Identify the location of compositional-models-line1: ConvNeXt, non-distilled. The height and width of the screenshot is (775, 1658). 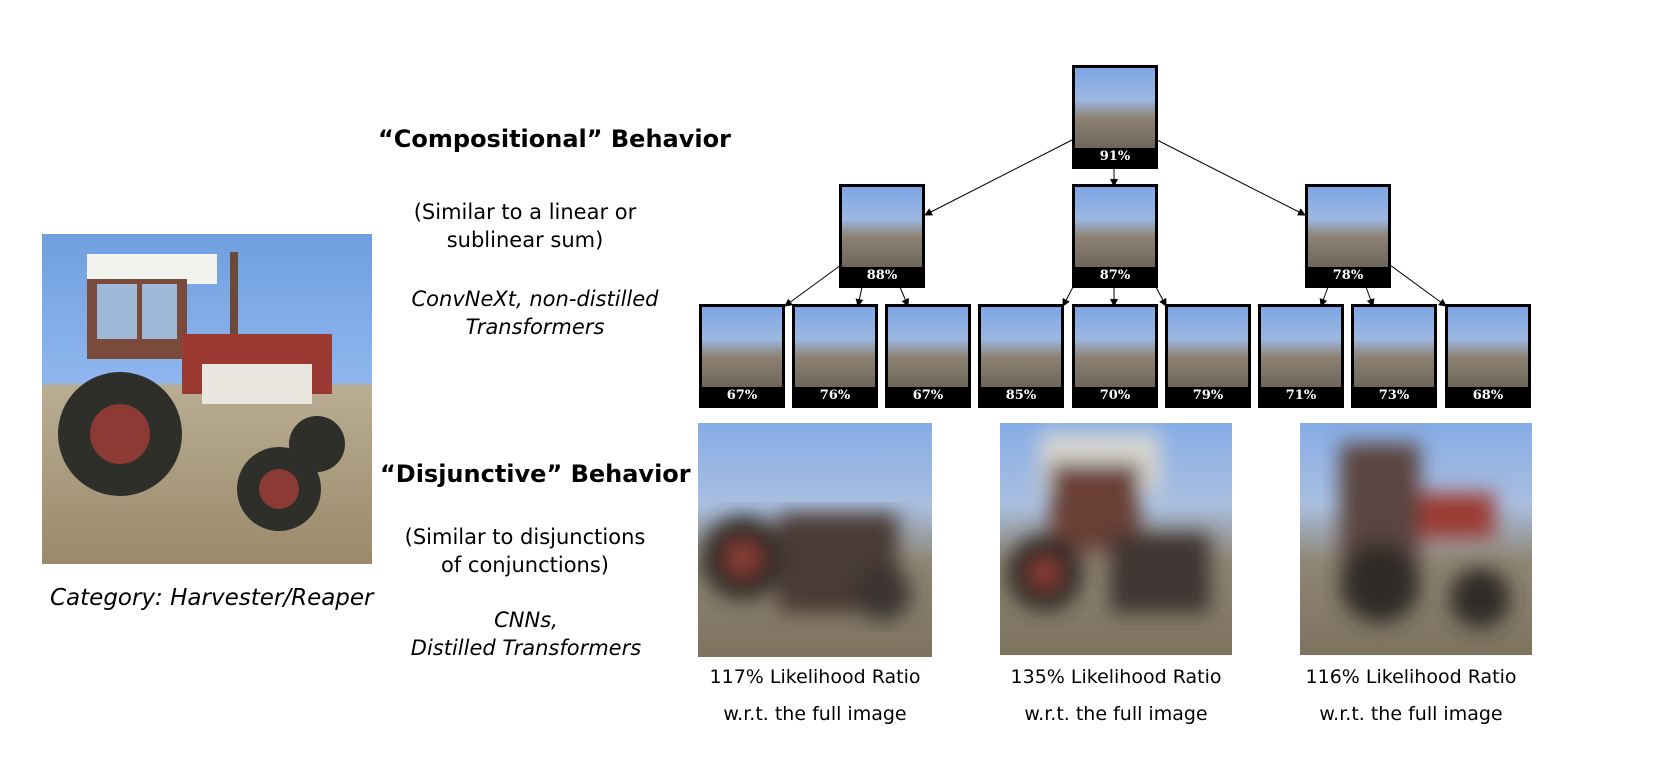
(535, 299).